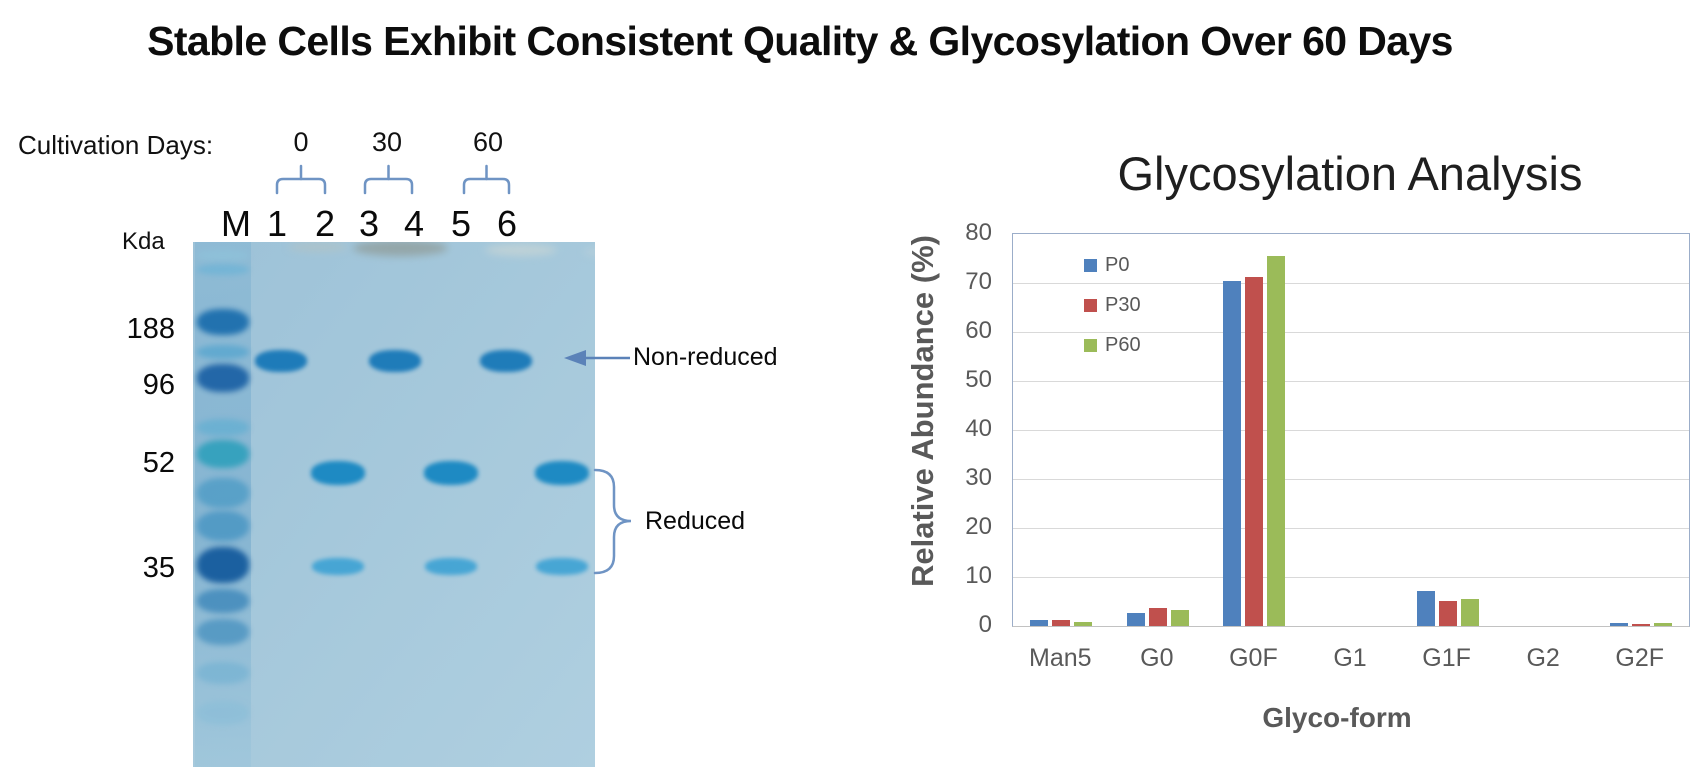 This screenshot has height=767, width=1697. Describe the element at coordinates (978, 232) in the screenshot. I see `y-tick-80: 80` at that location.